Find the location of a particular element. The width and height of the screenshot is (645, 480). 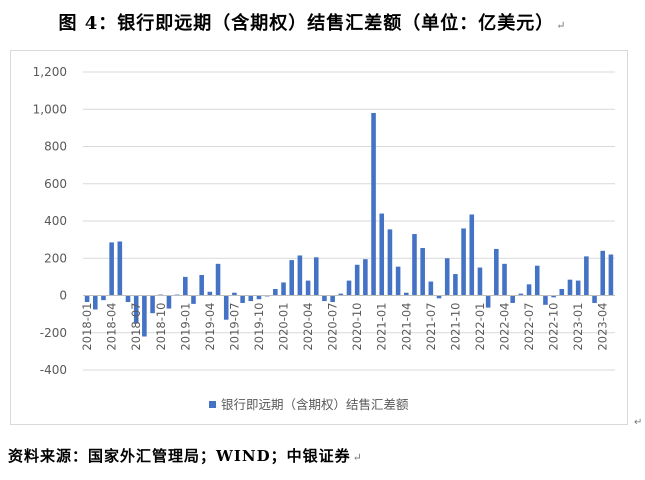

x-tick-label: 2021-01 is located at coordinates (382, 327).